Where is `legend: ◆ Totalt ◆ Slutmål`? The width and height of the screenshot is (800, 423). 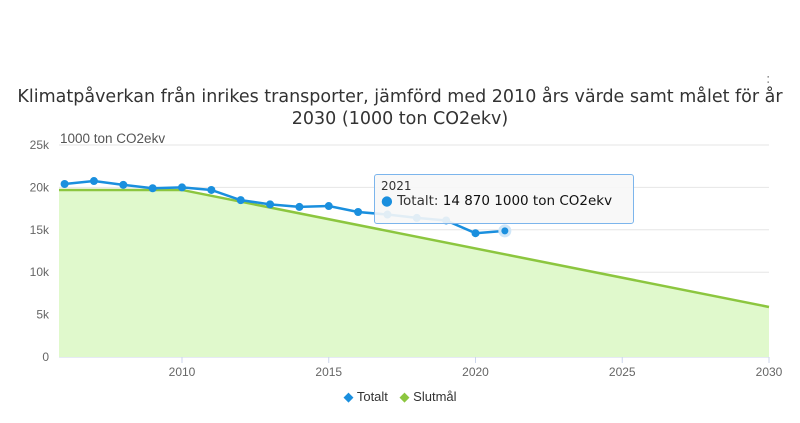 legend: ◆ Totalt ◆ Slutmål is located at coordinates (400, 397).